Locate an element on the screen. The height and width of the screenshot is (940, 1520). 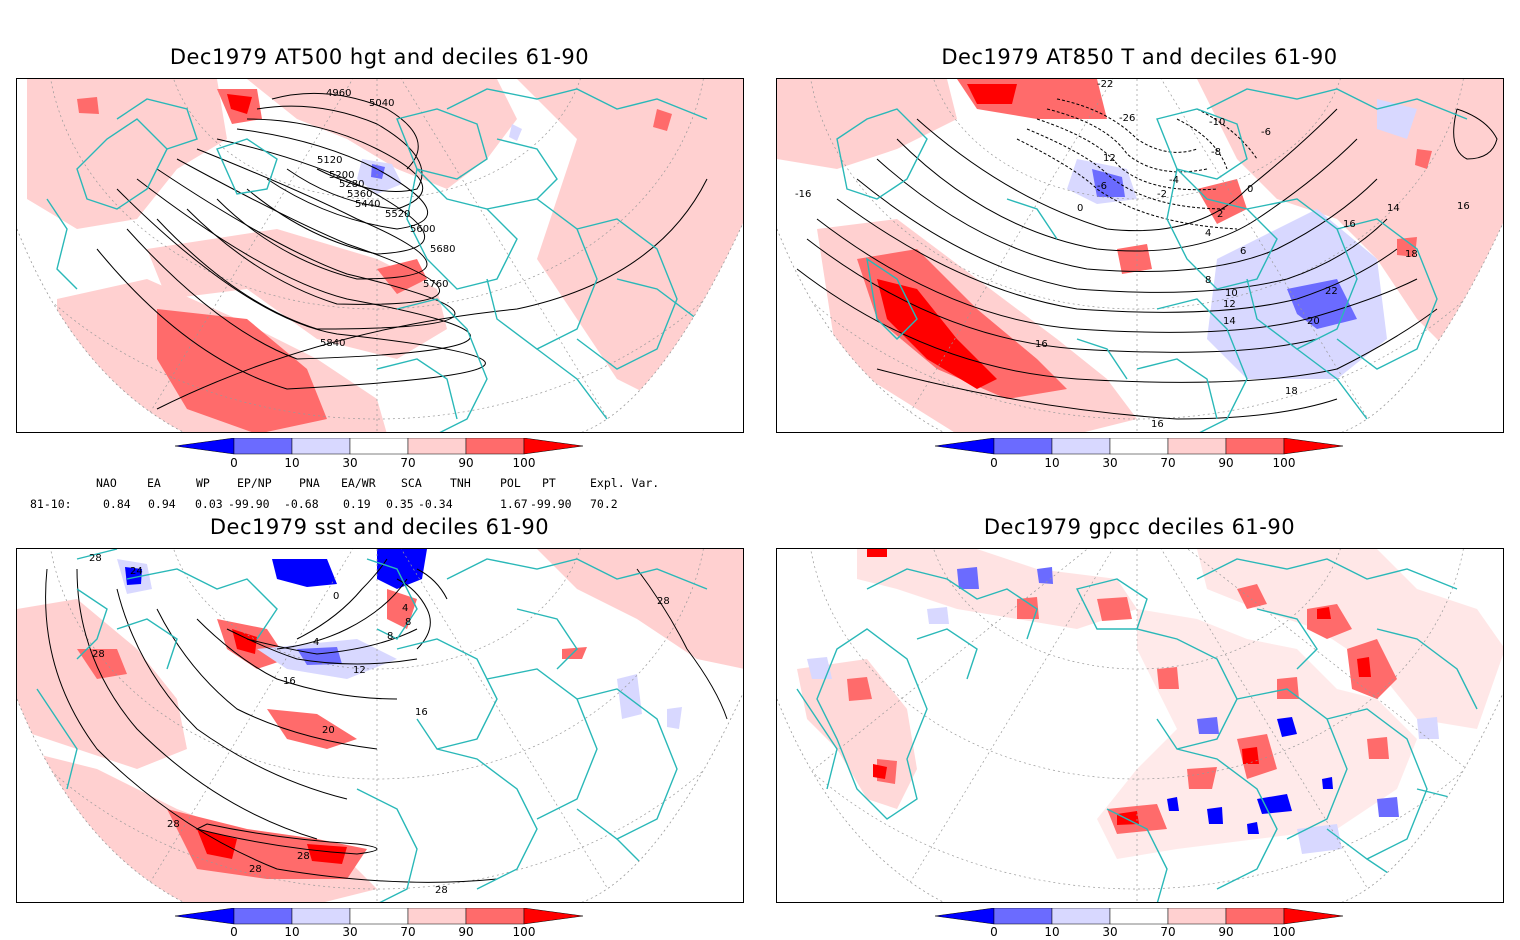
index-header-wp: WP is located at coordinates (203, 483).